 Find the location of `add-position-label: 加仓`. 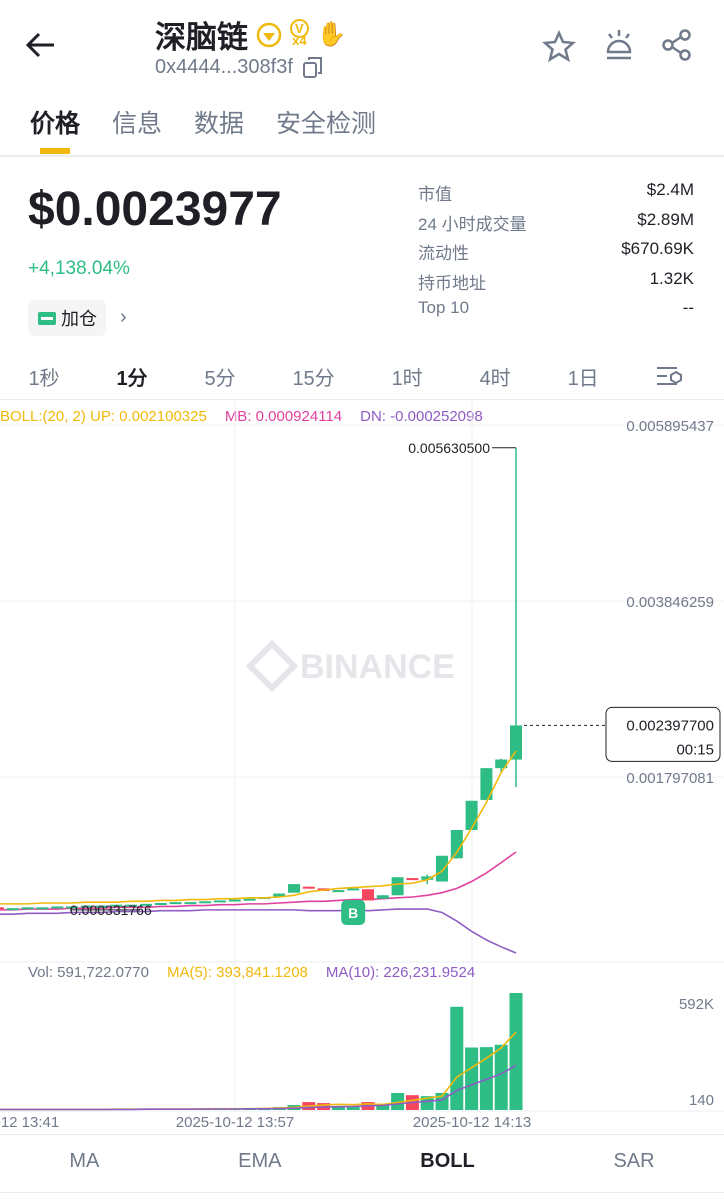

add-position-label: 加仓 is located at coordinates (79, 319).